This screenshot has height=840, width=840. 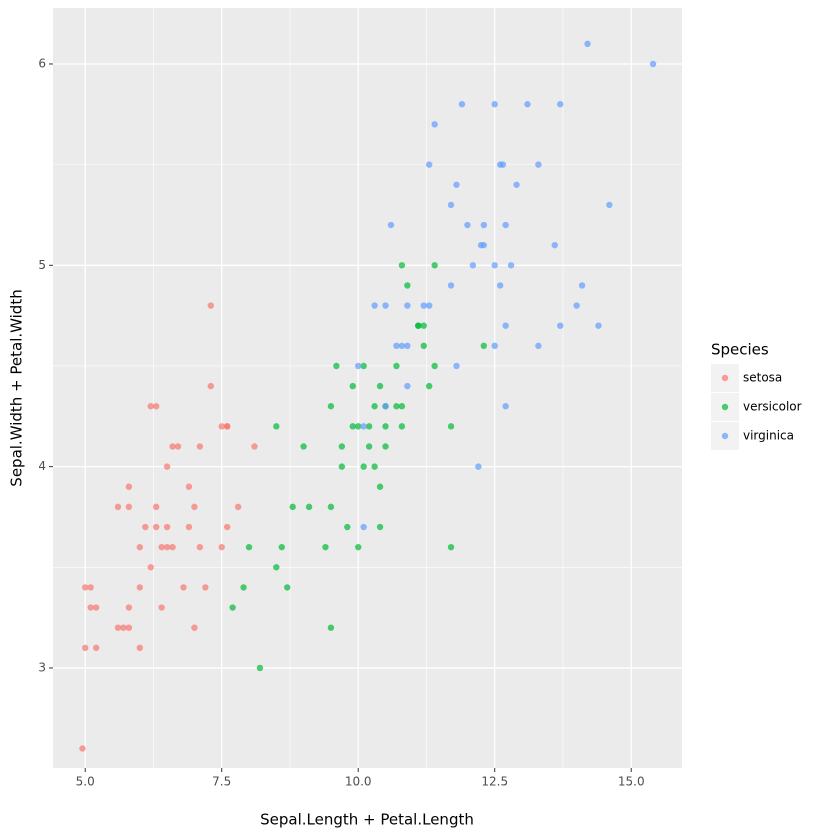 I want to click on y-tick-label: 4, so click(x=42, y=466).